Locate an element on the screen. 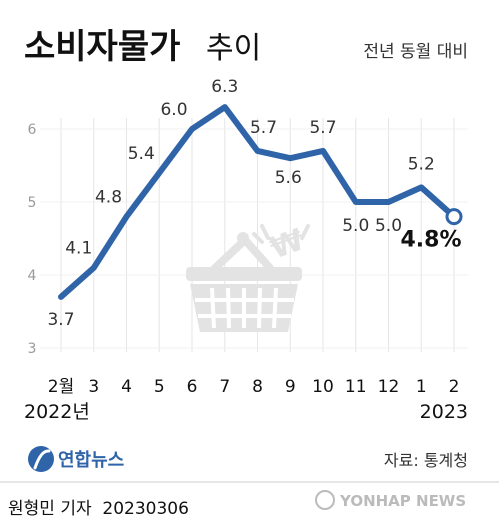 Image resolution: width=499 pixels, height=532 pixels. chart-title: 소비자물가 is located at coordinates (102, 47).